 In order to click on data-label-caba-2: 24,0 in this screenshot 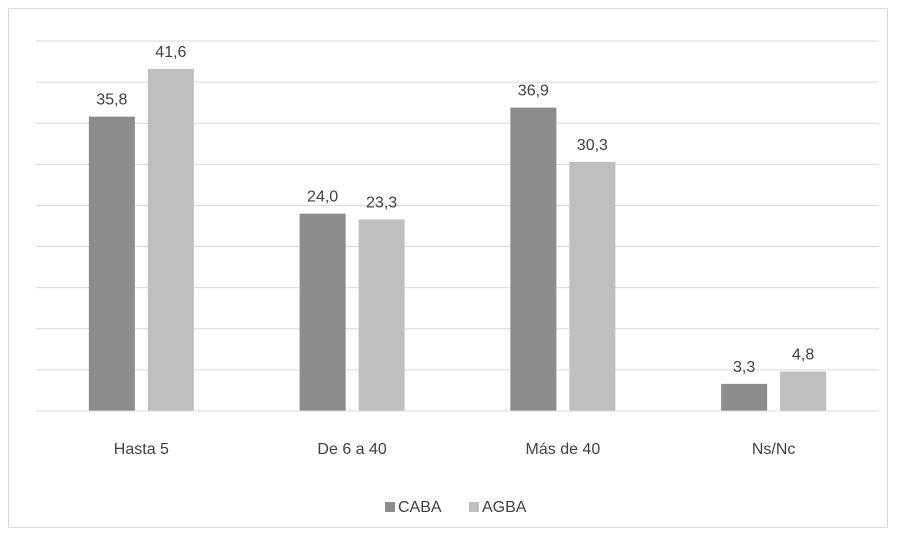, I will do `click(322, 197)`.